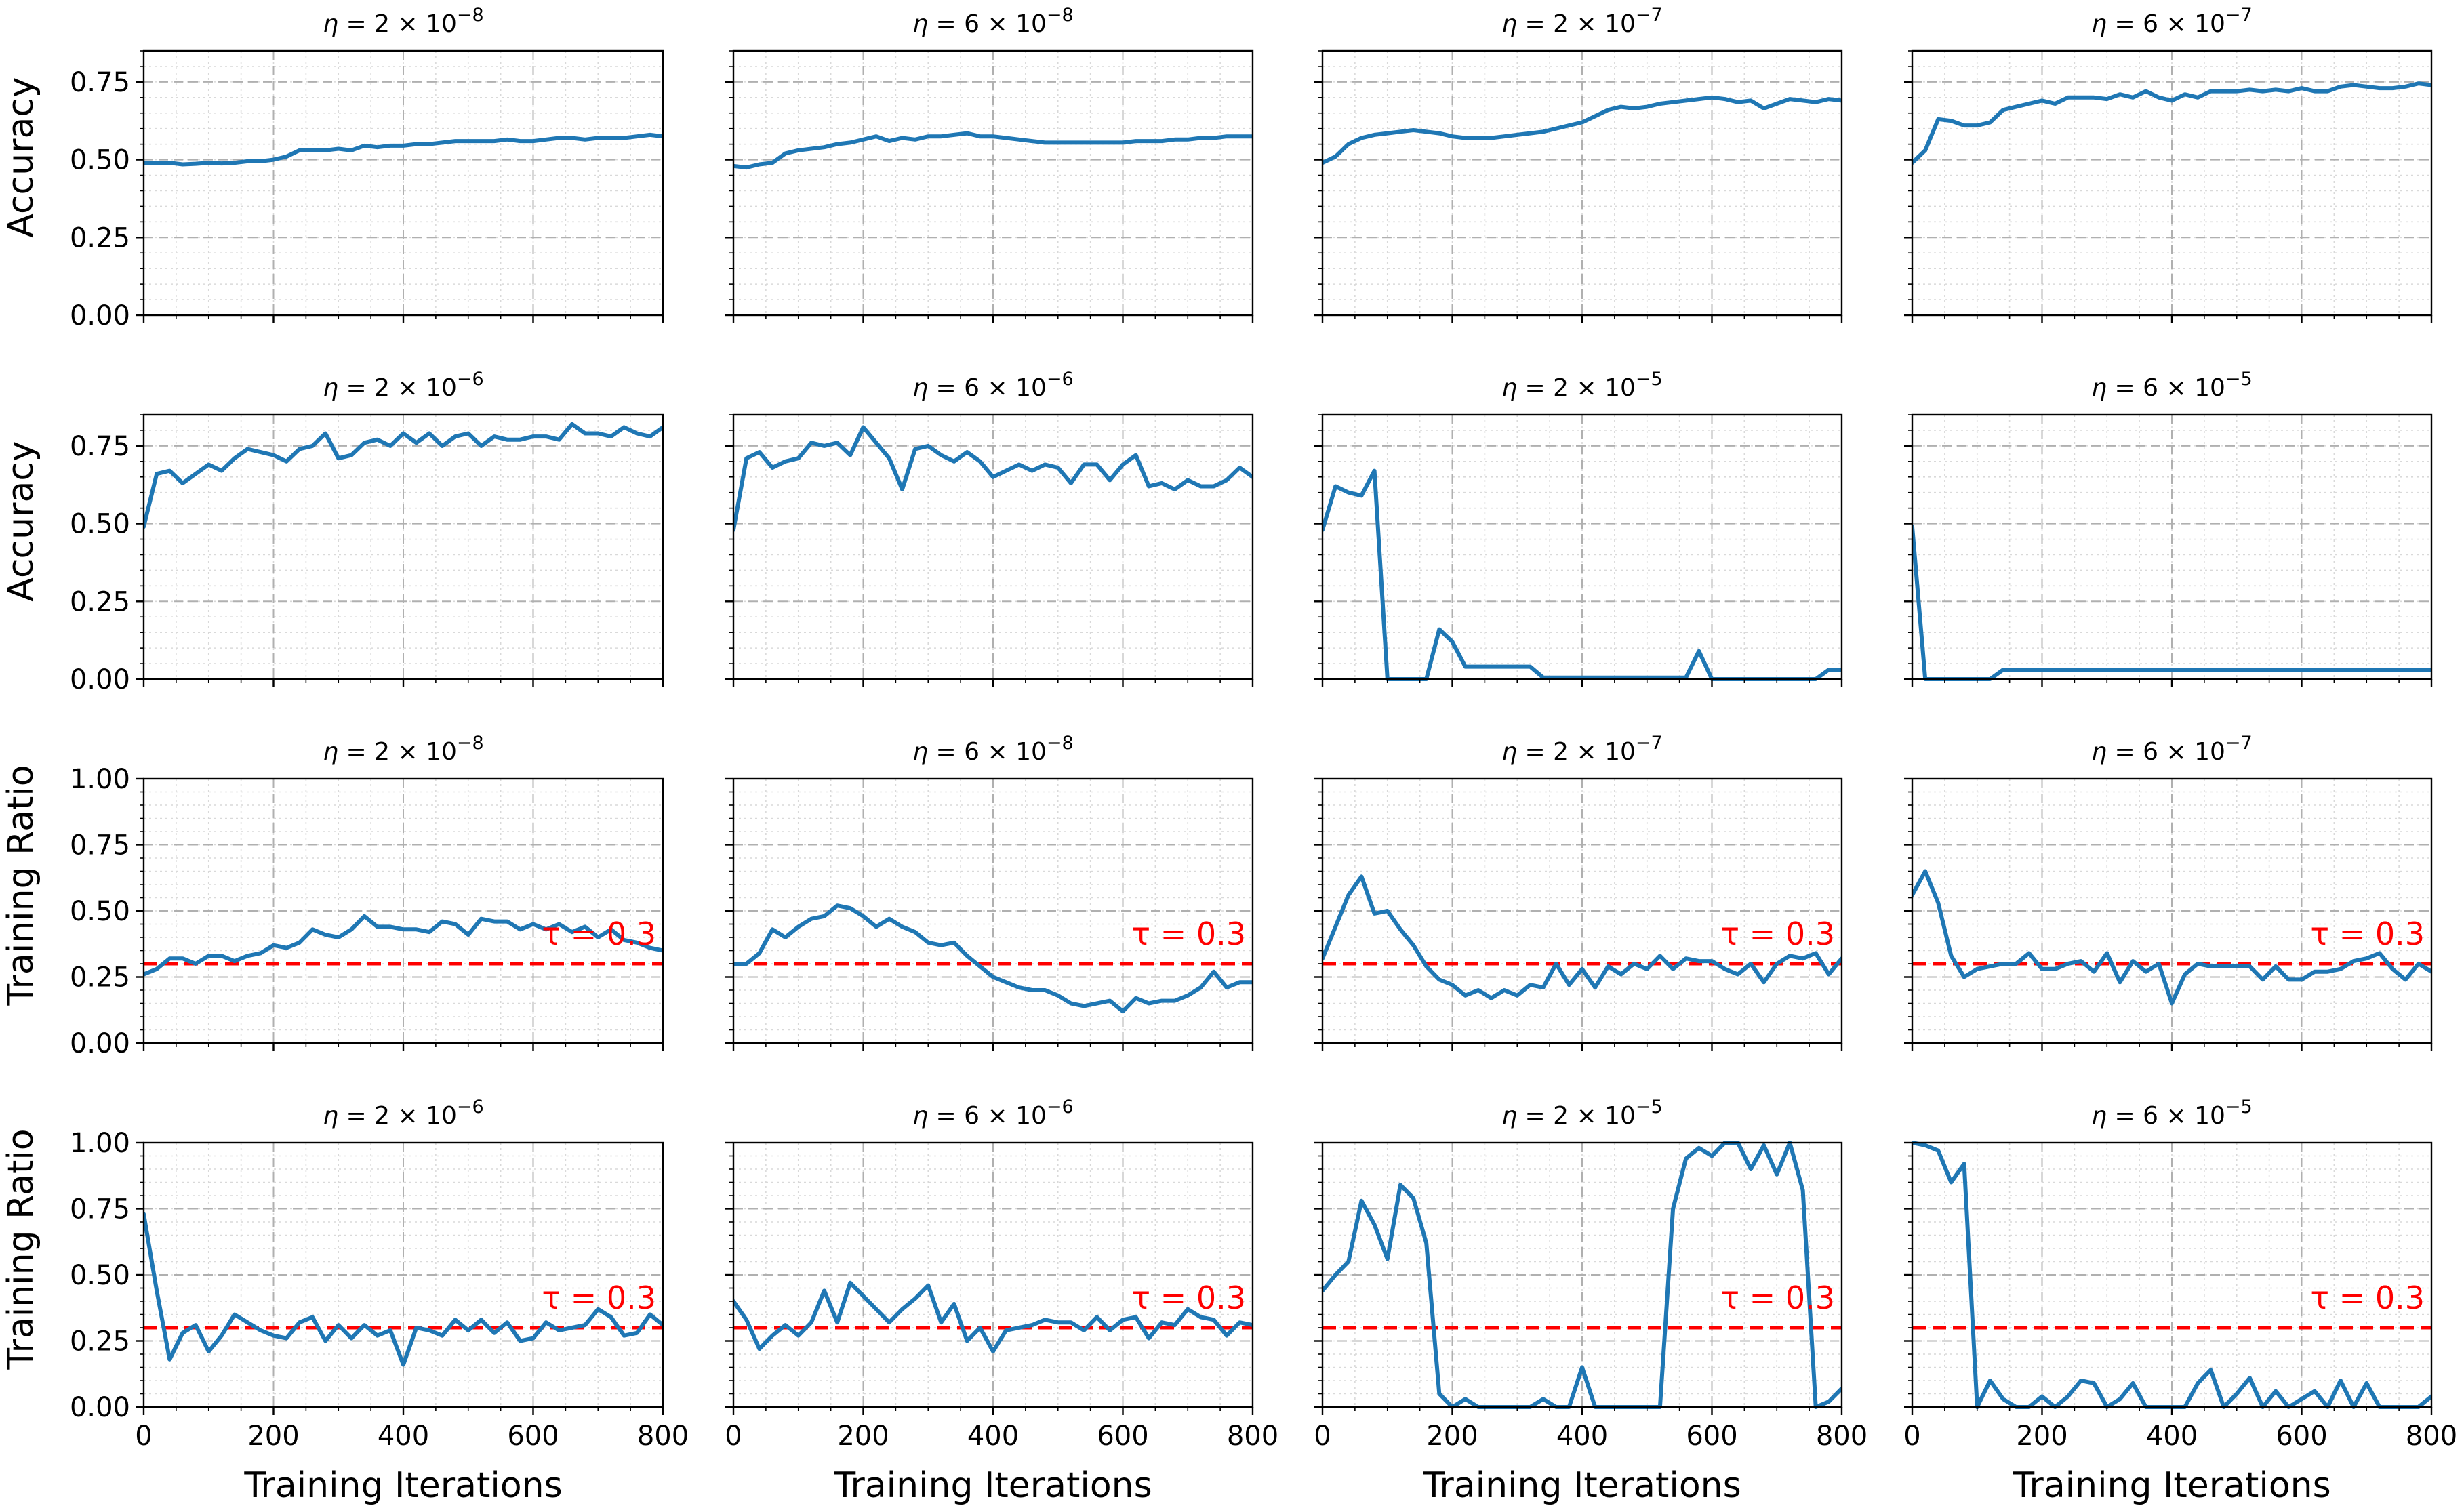 The width and height of the screenshot is (2464, 1510). I want to click on panel-1-4: η = 6 × 10−7, so click(2168, 164).